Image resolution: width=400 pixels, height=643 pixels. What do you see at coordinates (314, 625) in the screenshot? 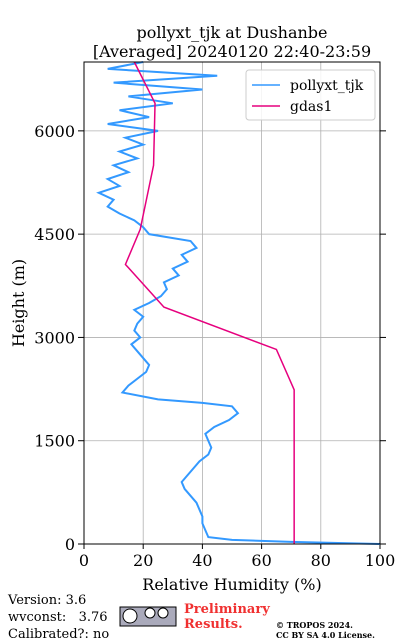
I see `copyright-line: © TROPOS 2024.` at bounding box center [314, 625].